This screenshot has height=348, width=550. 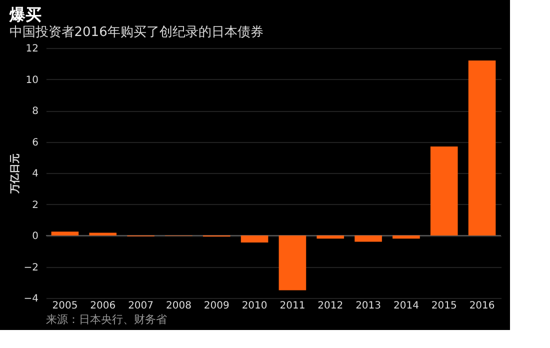 I want to click on x-tick-label: 2008, so click(x=179, y=306).